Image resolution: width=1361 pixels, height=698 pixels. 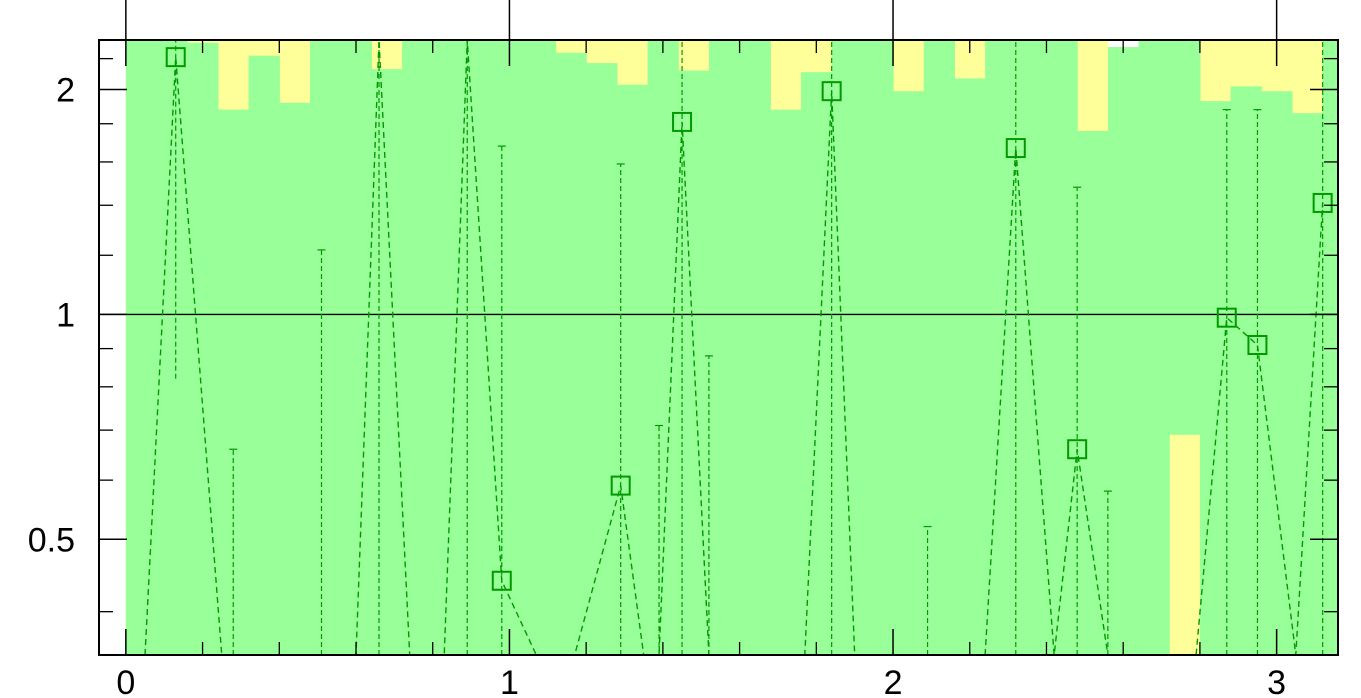 What do you see at coordinates (893, 681) in the screenshot?
I see `x-tick-label: 2` at bounding box center [893, 681].